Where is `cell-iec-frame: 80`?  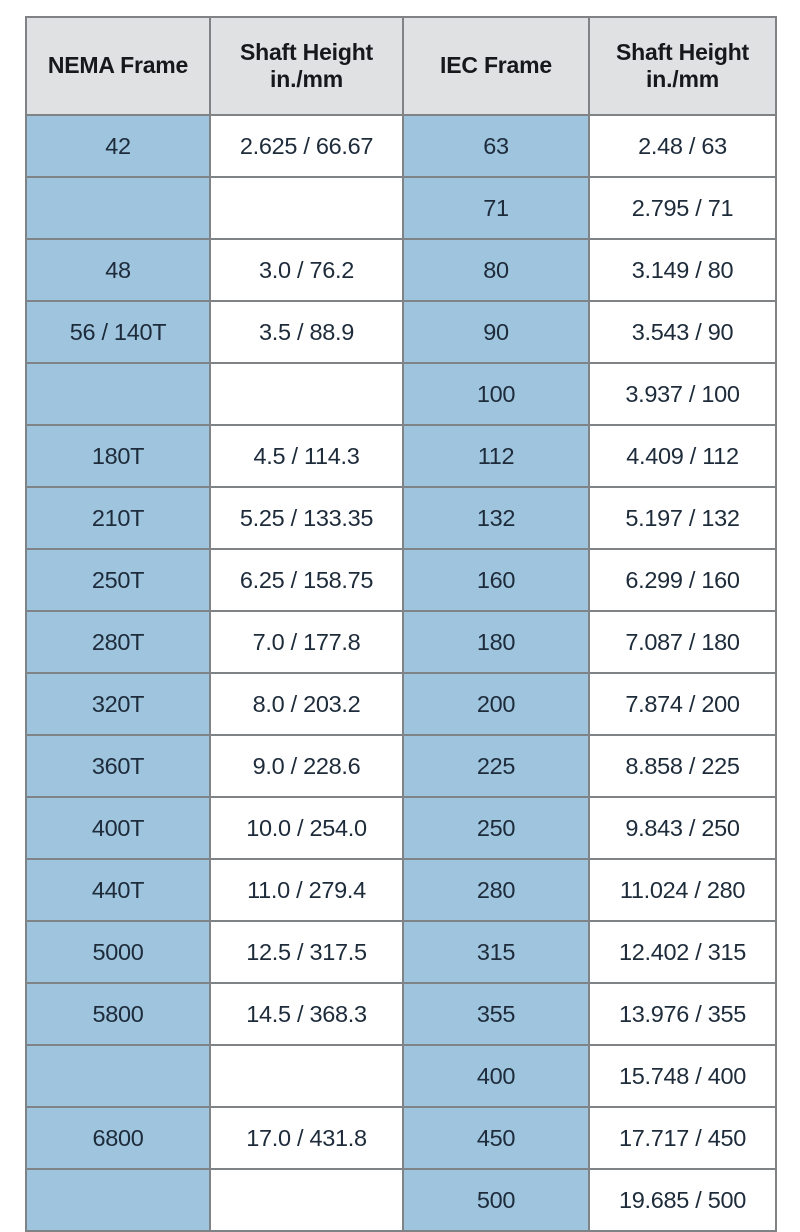 cell-iec-frame: 80 is located at coordinates (496, 270).